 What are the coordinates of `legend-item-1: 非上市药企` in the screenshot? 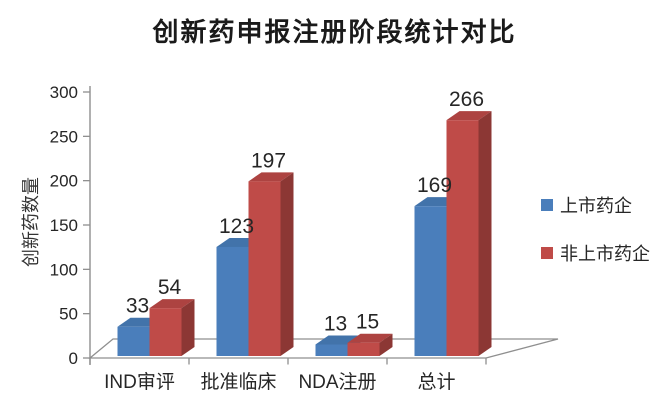 It's located at (595, 253).